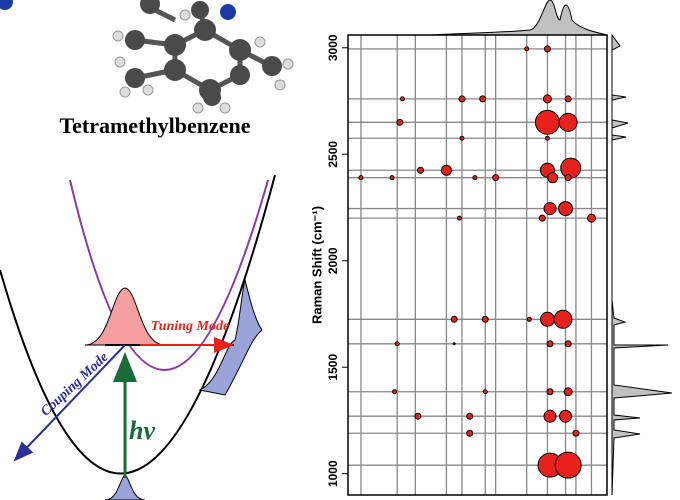  Describe the element at coordinates (147, 57) in the screenshot. I see `atoms` at that location.